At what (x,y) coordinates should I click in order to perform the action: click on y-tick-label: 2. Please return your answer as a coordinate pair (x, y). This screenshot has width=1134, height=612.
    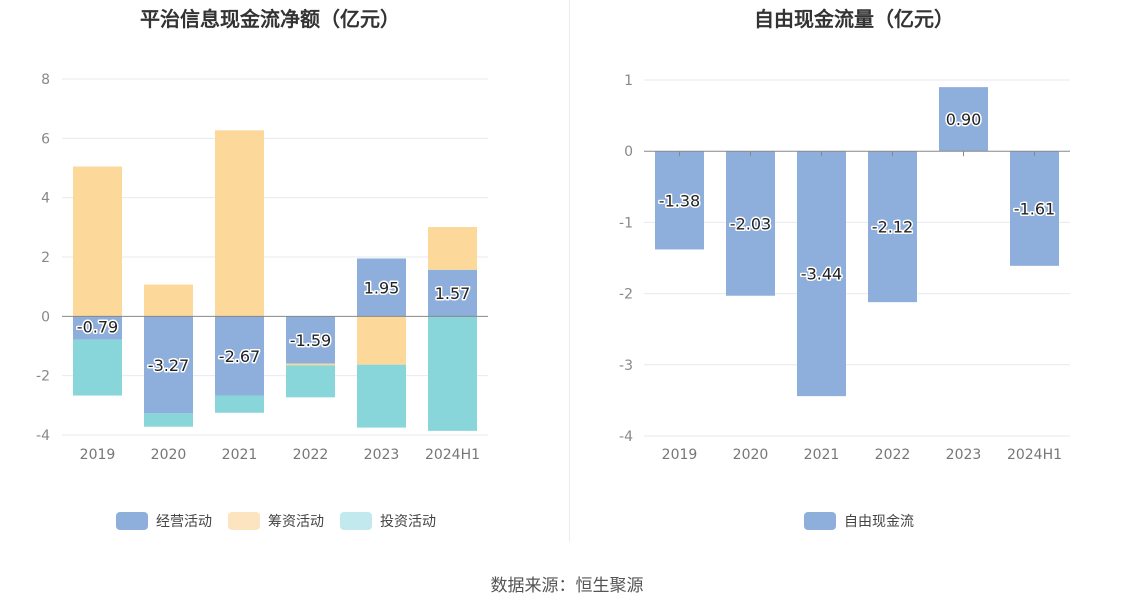
    Looking at the image, I should click on (45, 258).